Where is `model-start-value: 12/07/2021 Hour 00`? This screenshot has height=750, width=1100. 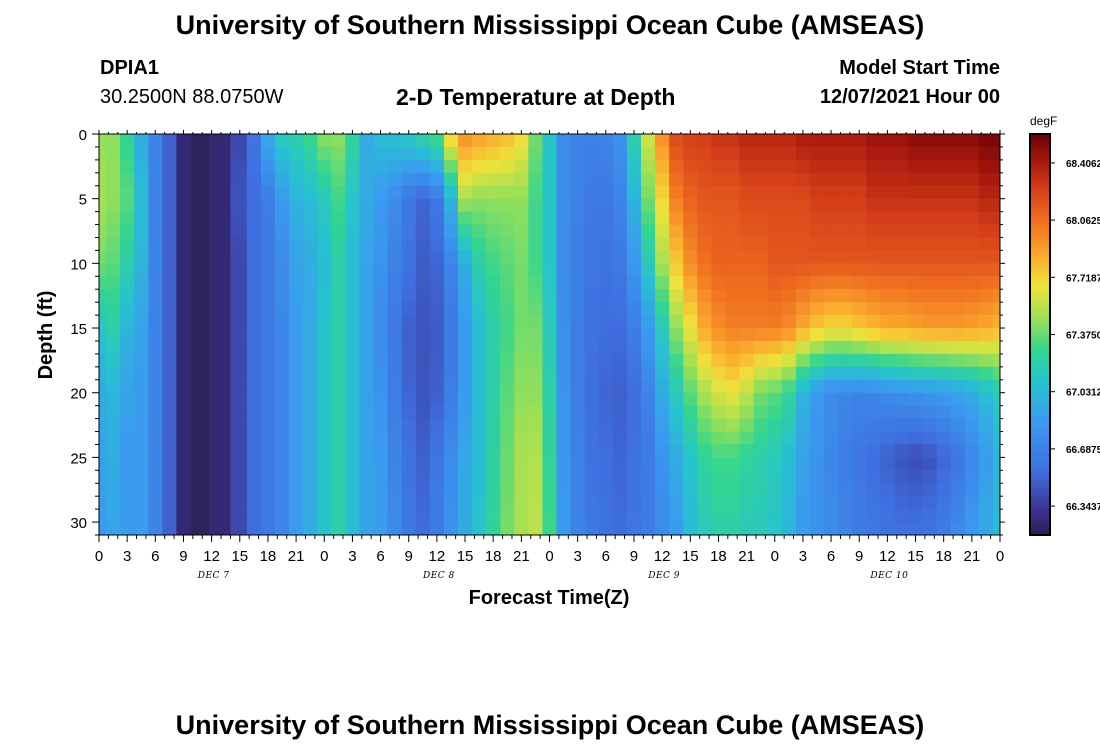
model-start-value: 12/07/2021 Hour 00 is located at coordinates (909, 97).